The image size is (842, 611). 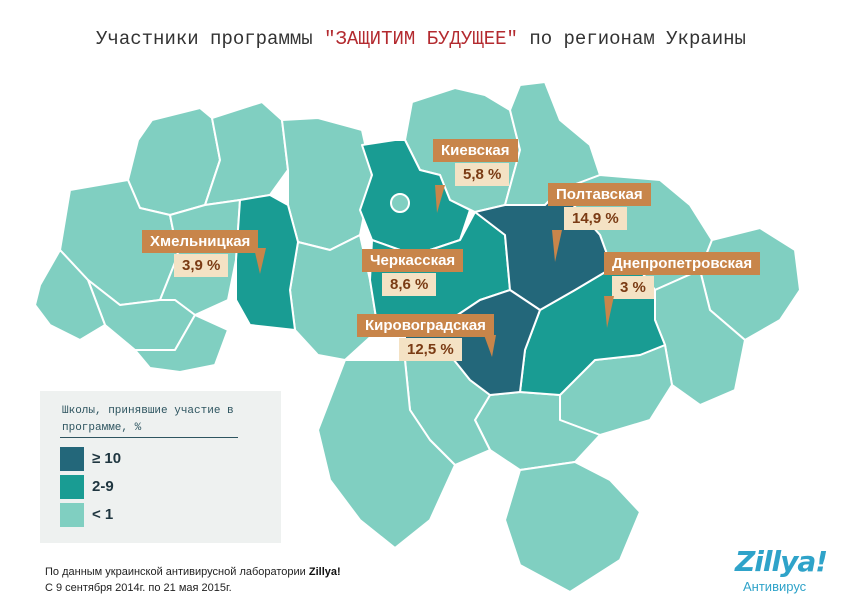 What do you see at coordinates (148, 419) in the screenshot?
I see `legend-title: Школы, принявшие участие в программе, %` at bounding box center [148, 419].